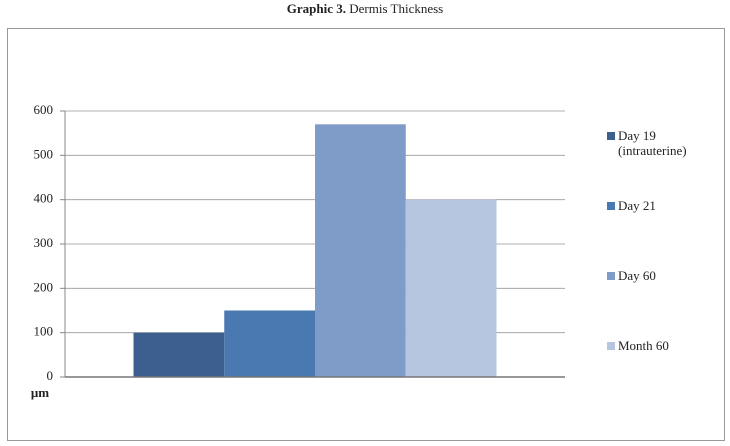  I want to click on y-tick-label: 100, so click(44, 331).